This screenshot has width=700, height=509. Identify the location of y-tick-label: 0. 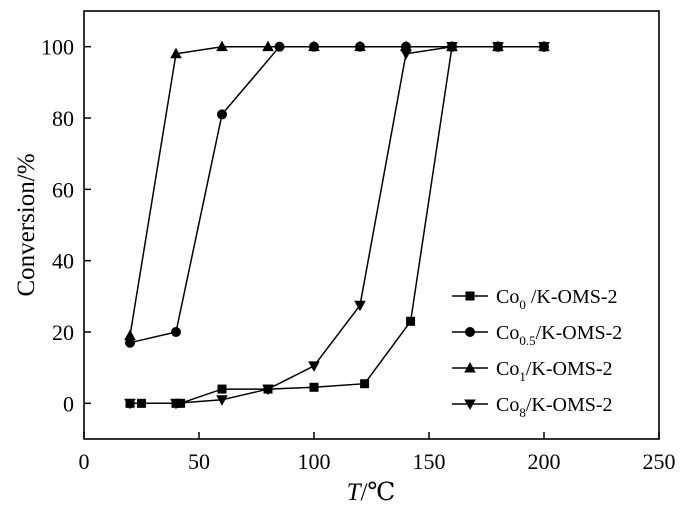
(68, 403).